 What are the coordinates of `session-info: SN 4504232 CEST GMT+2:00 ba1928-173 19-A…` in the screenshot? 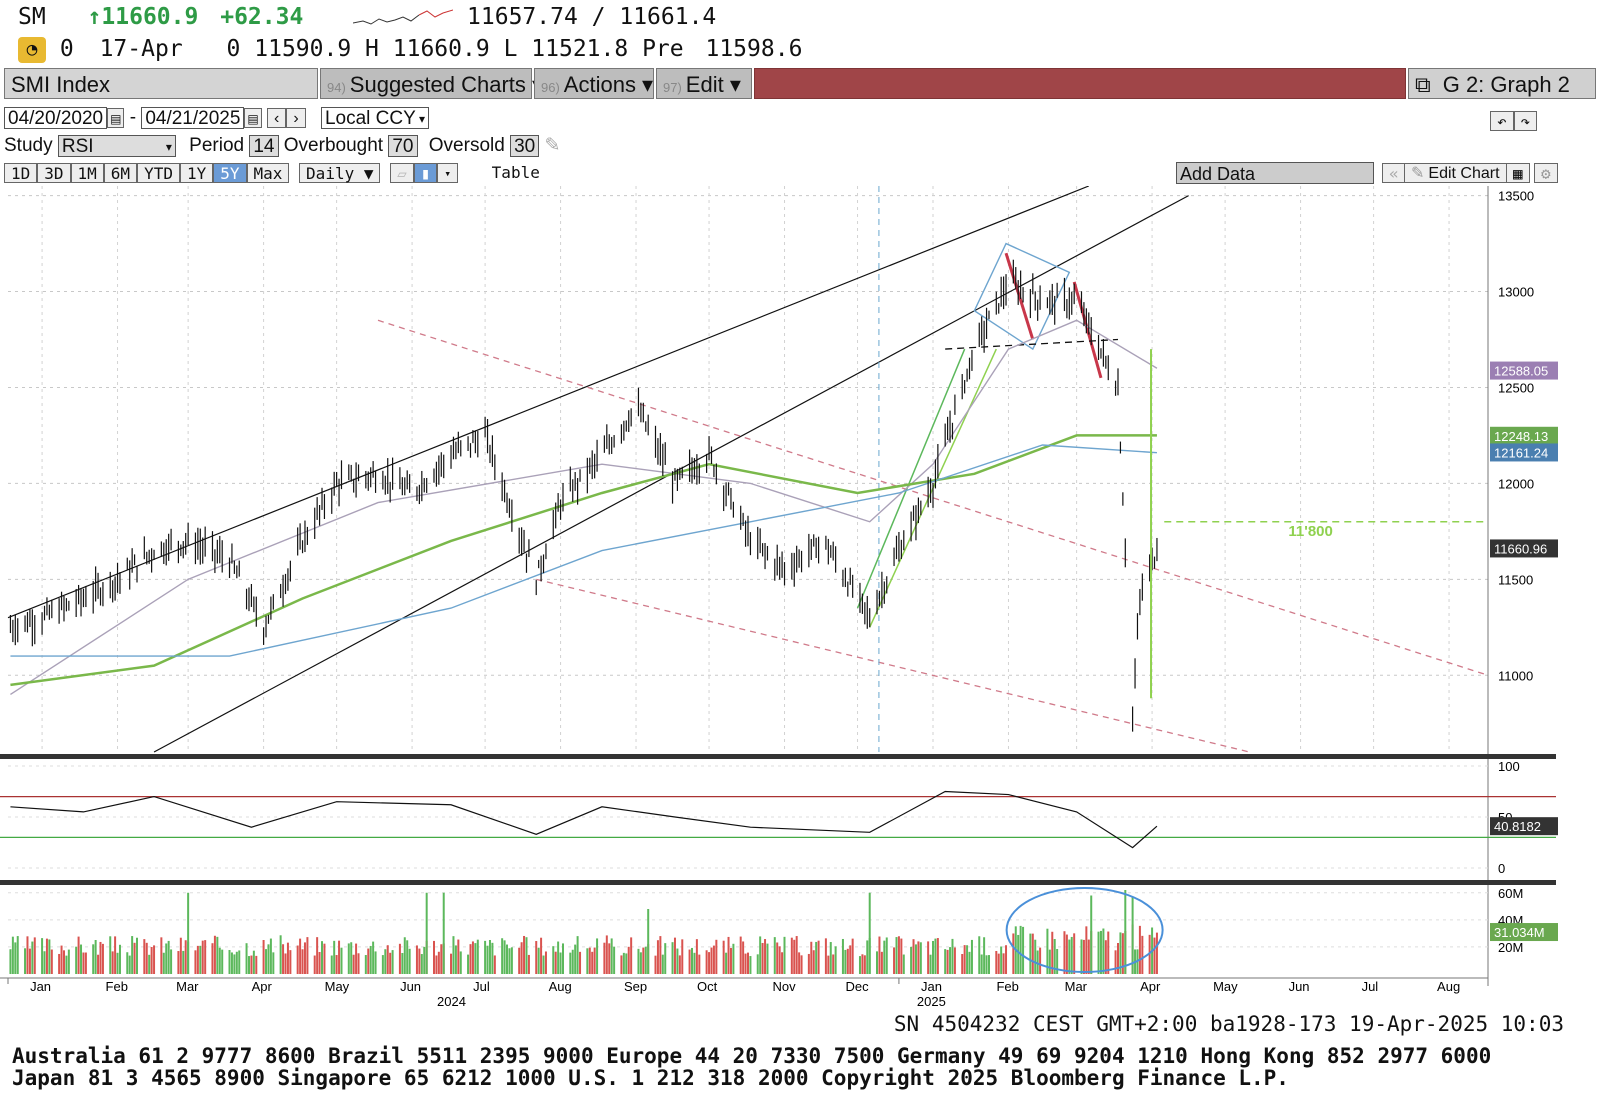 It's located at (1228, 1024).